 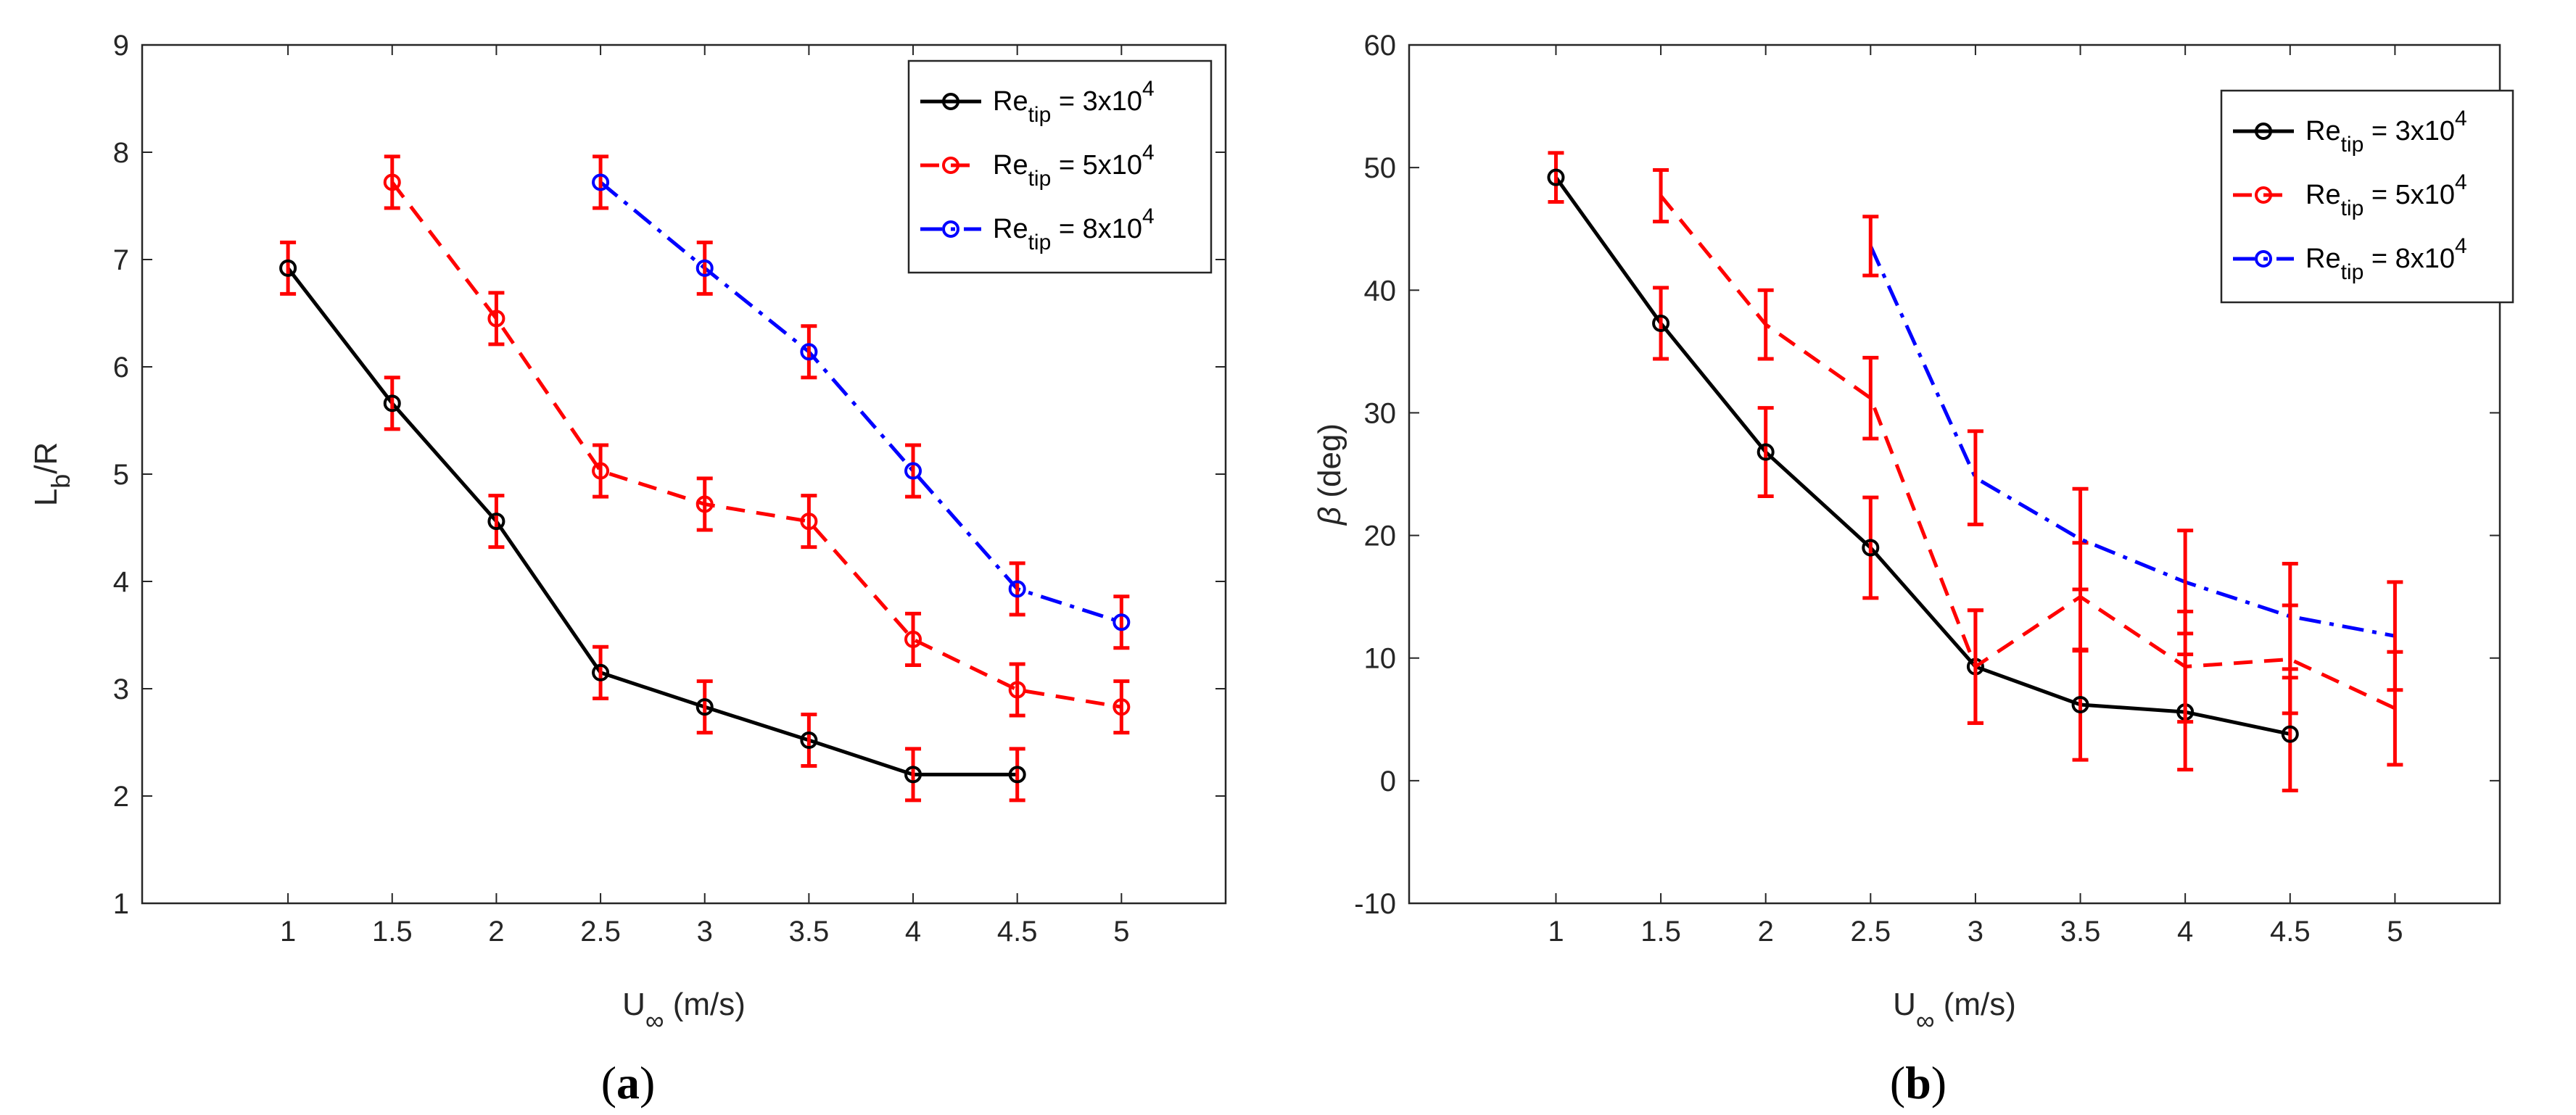 What do you see at coordinates (496, 932) in the screenshot?
I see `x-tick-label: 2` at bounding box center [496, 932].